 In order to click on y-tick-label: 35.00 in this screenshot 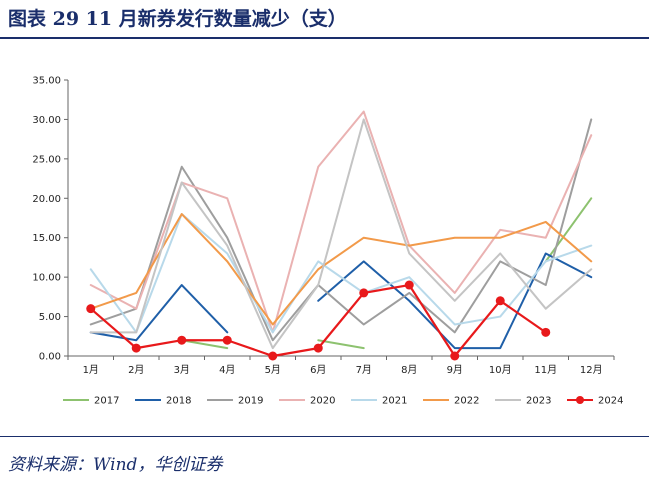, I will do `click(46, 81)`.